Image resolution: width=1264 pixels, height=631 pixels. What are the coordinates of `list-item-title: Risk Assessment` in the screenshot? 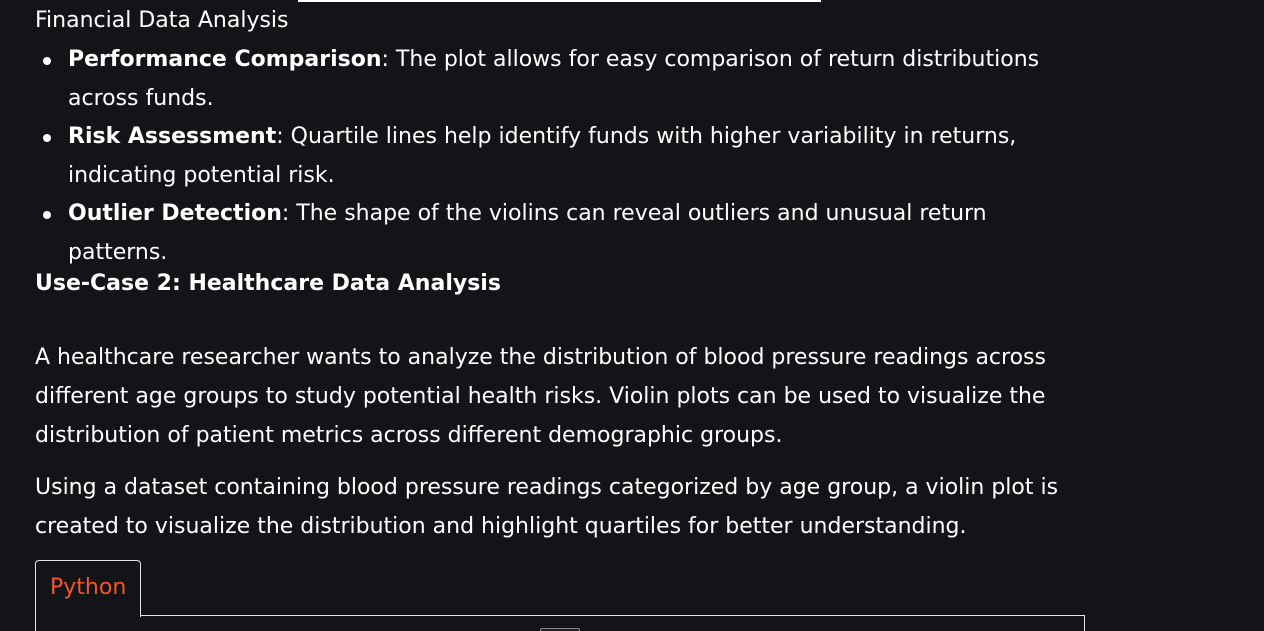 It's located at (172, 136).